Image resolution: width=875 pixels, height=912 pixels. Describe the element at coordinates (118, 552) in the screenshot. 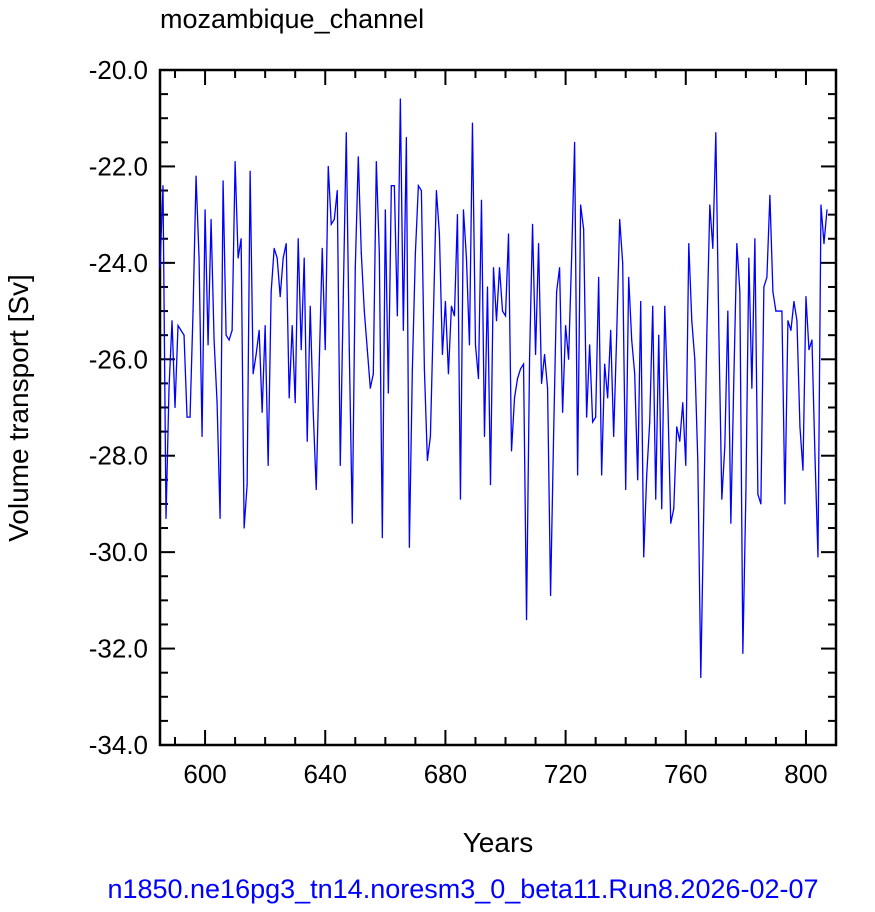

I see `y-tick-label: -30.0` at that location.